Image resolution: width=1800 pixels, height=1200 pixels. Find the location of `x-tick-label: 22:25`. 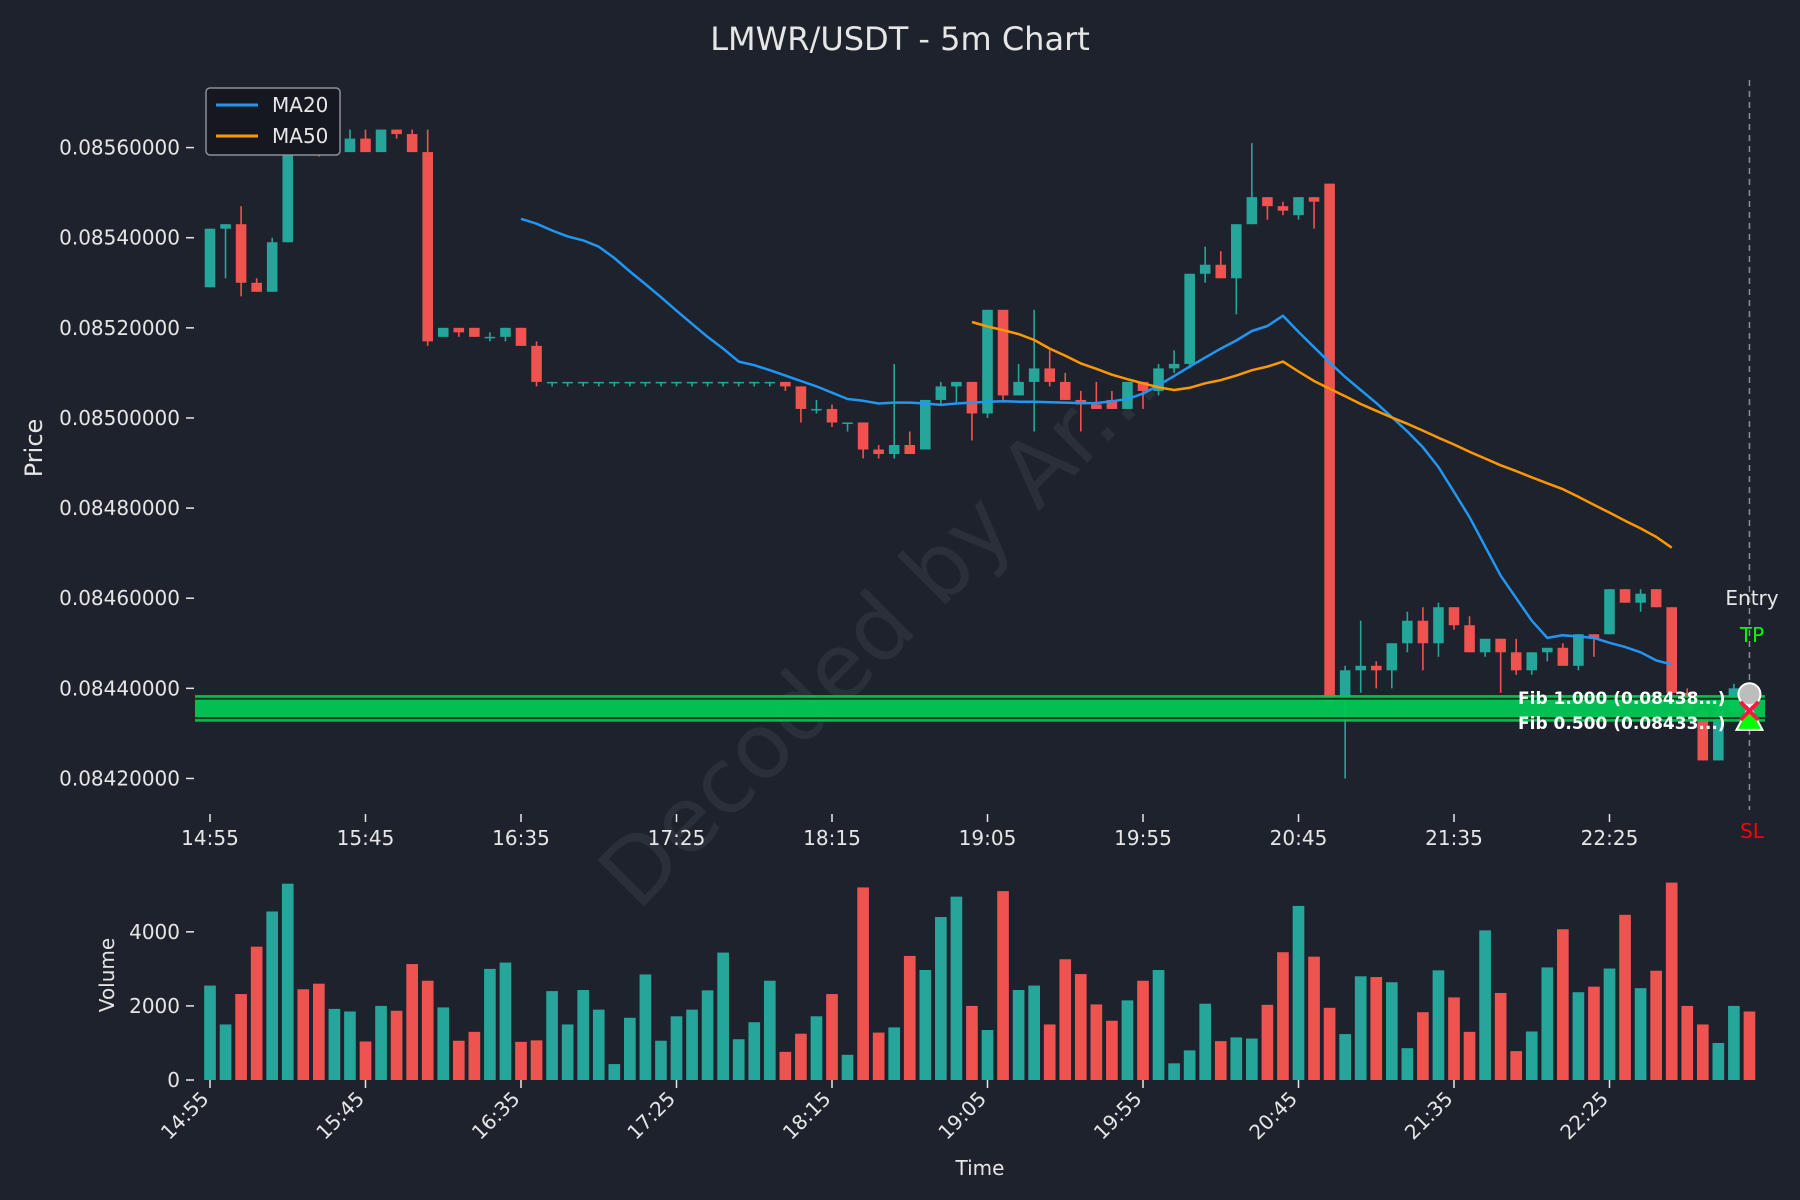

x-tick-label: 22:25 is located at coordinates (1610, 838).